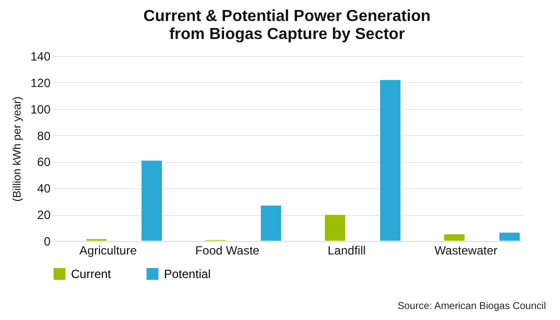 The width and height of the screenshot is (560, 320). What do you see at coordinates (227, 251) in the screenshot?
I see `x-tick-label: Food Waste` at bounding box center [227, 251].